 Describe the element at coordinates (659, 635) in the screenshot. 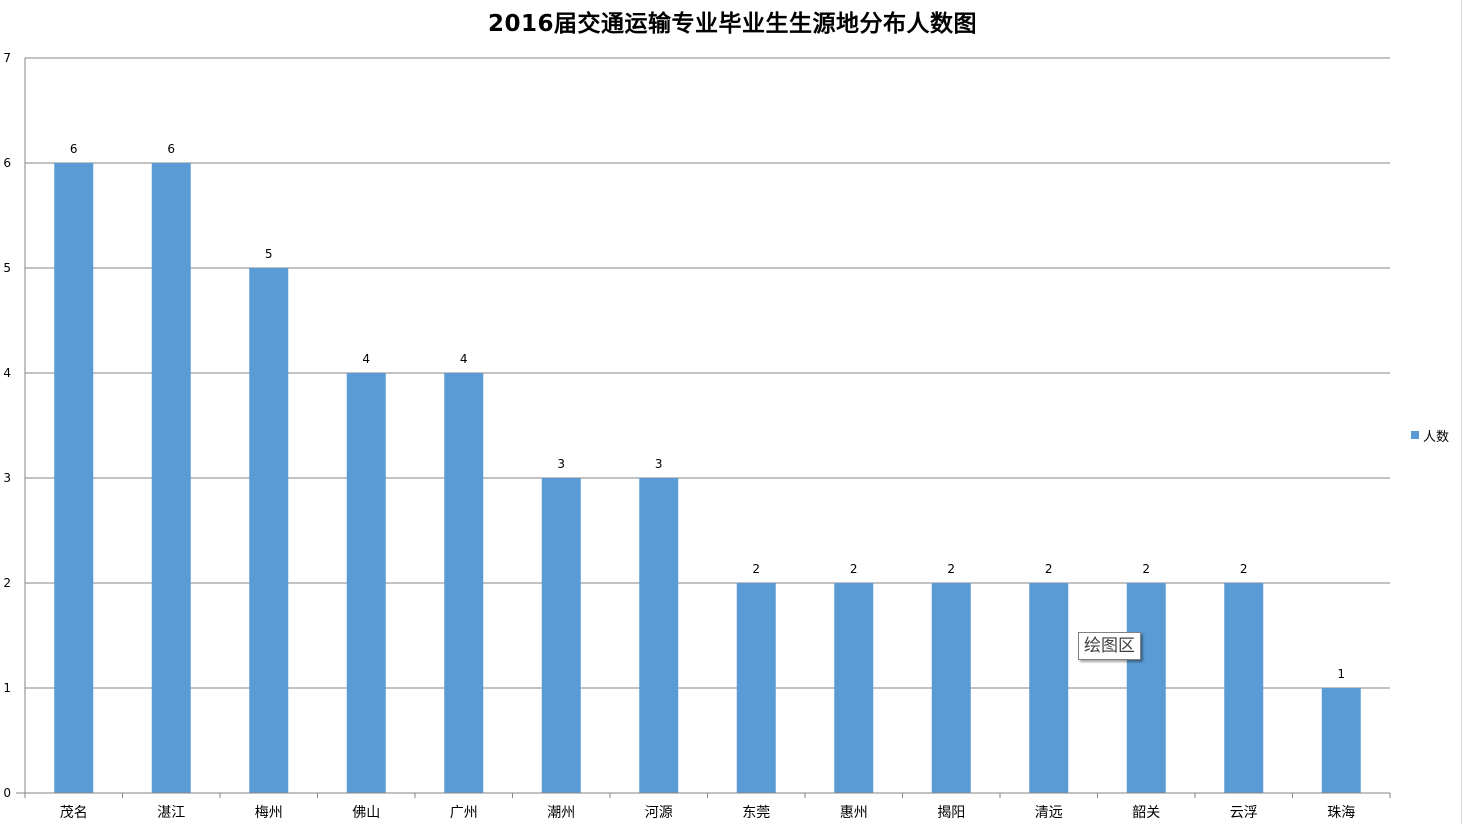

I see `bar-河源` at that location.